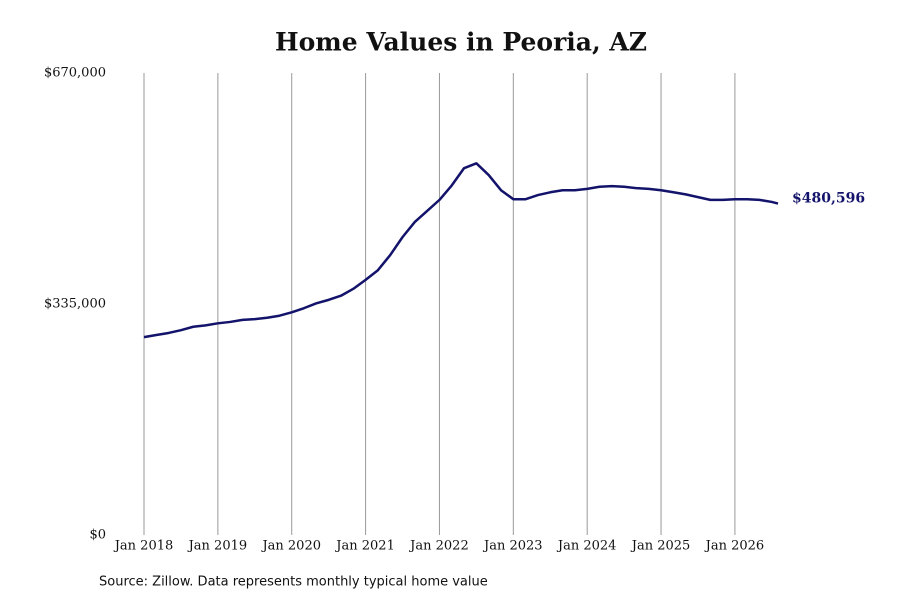 The width and height of the screenshot is (900, 600). I want to click on x-tick-label: Jan 2020, so click(290, 546).